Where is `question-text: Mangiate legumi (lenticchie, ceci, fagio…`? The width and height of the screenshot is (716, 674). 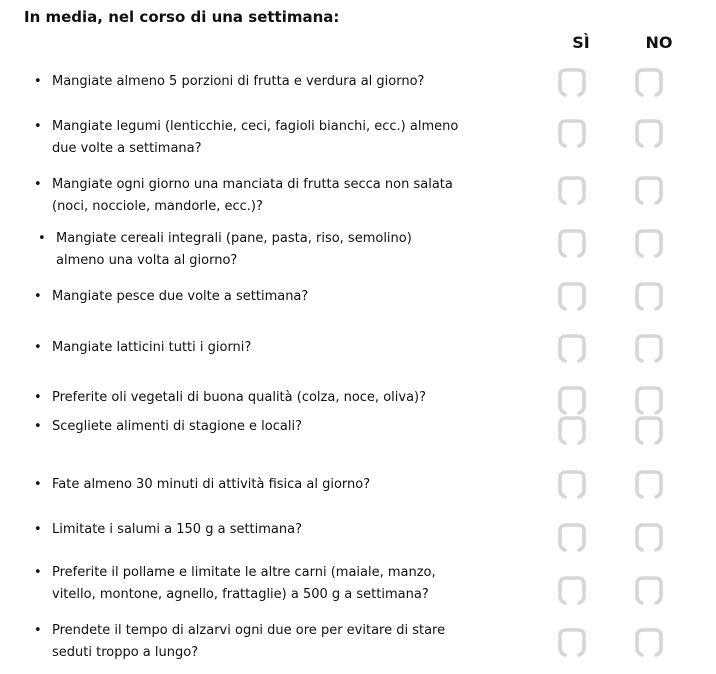
question-text: Mangiate legumi (lenticchie, ceci, fagio… is located at coordinates (287, 138).